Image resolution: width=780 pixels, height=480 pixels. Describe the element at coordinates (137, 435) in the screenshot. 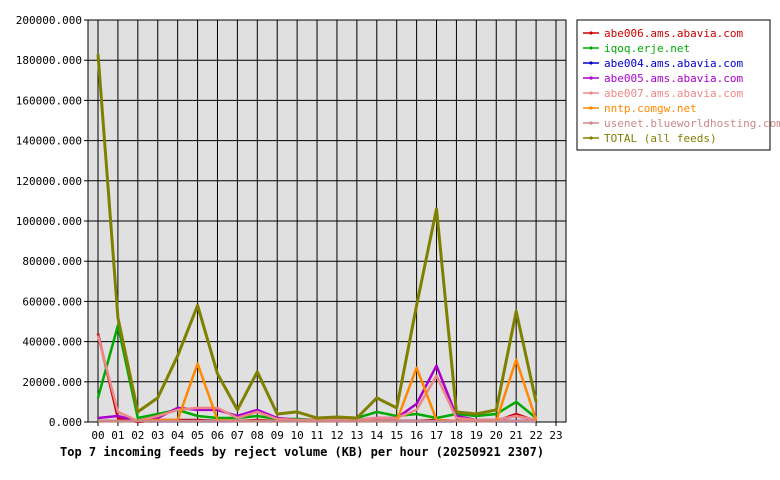

I see `x-tick-label: 02` at that location.